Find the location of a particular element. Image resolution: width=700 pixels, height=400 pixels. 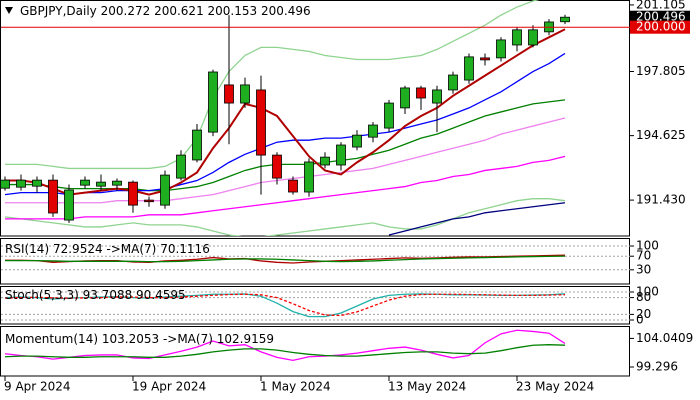

y-tick-label: 80 is located at coordinates (643, 297).